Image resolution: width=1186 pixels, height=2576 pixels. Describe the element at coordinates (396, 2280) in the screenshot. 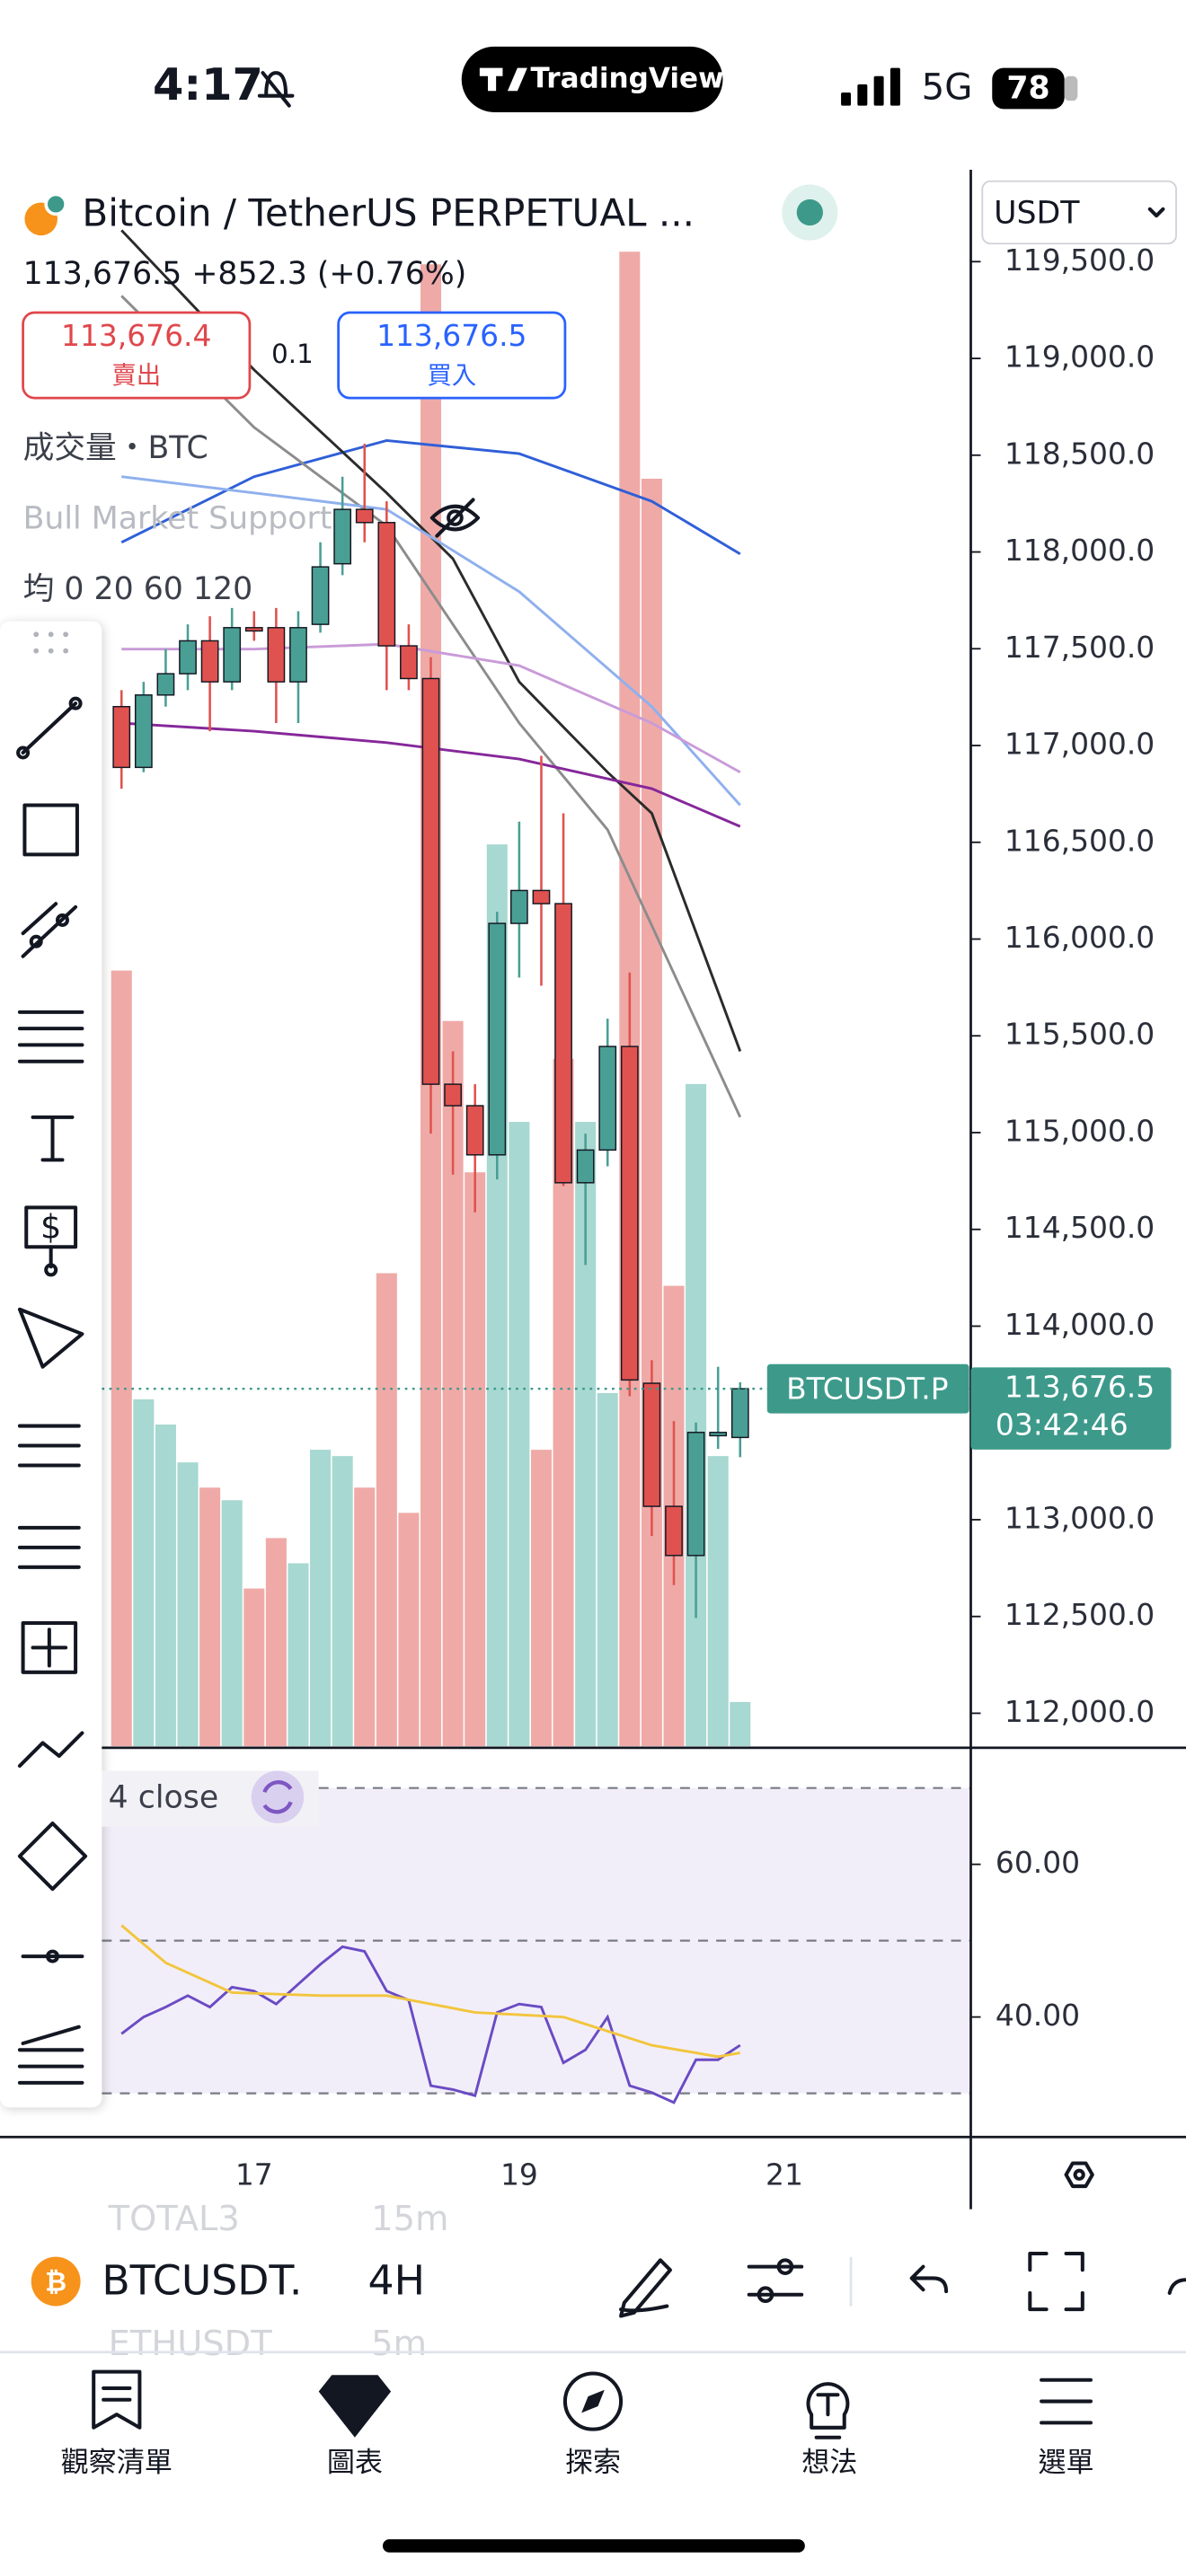

I see `interval: 4H` at that location.